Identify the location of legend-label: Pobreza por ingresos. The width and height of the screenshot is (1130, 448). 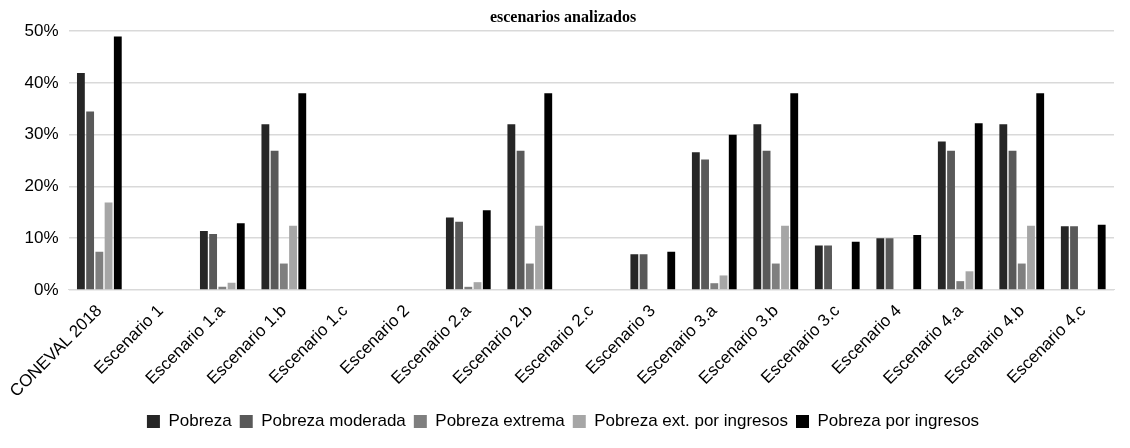
(898, 421).